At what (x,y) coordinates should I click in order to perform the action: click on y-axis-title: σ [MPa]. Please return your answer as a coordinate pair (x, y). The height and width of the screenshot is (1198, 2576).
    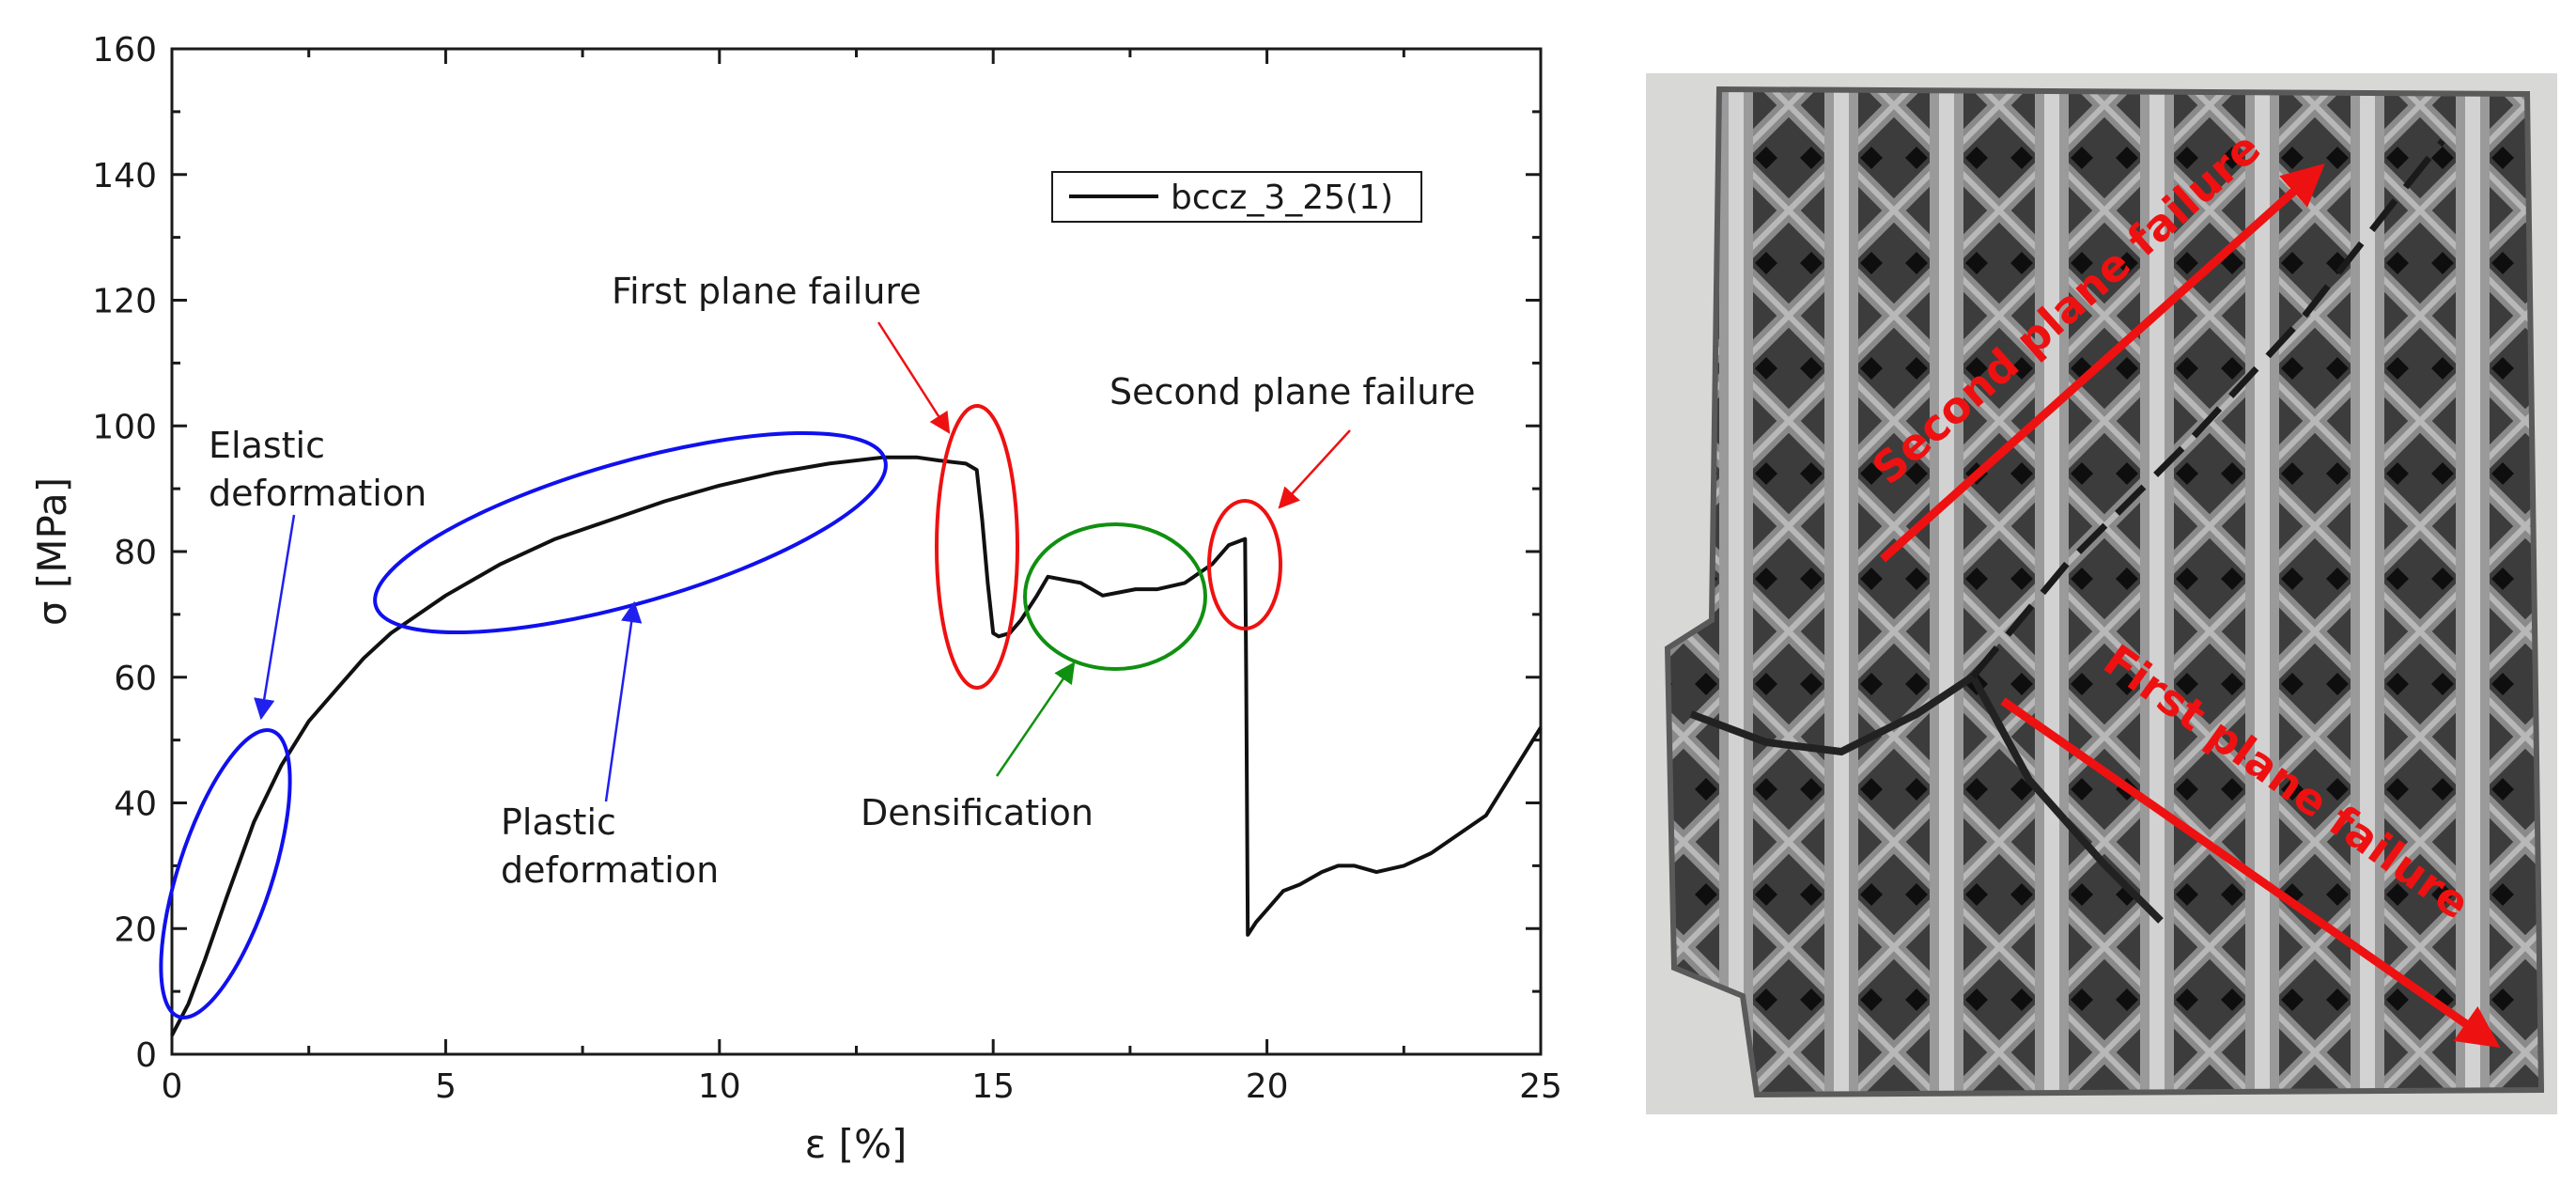
    Looking at the image, I should click on (52, 551).